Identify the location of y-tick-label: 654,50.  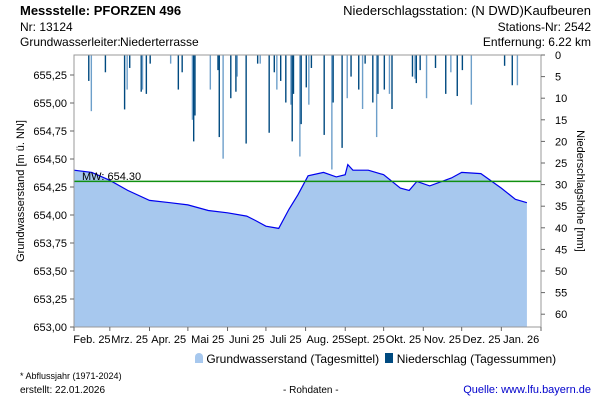
(50, 160).